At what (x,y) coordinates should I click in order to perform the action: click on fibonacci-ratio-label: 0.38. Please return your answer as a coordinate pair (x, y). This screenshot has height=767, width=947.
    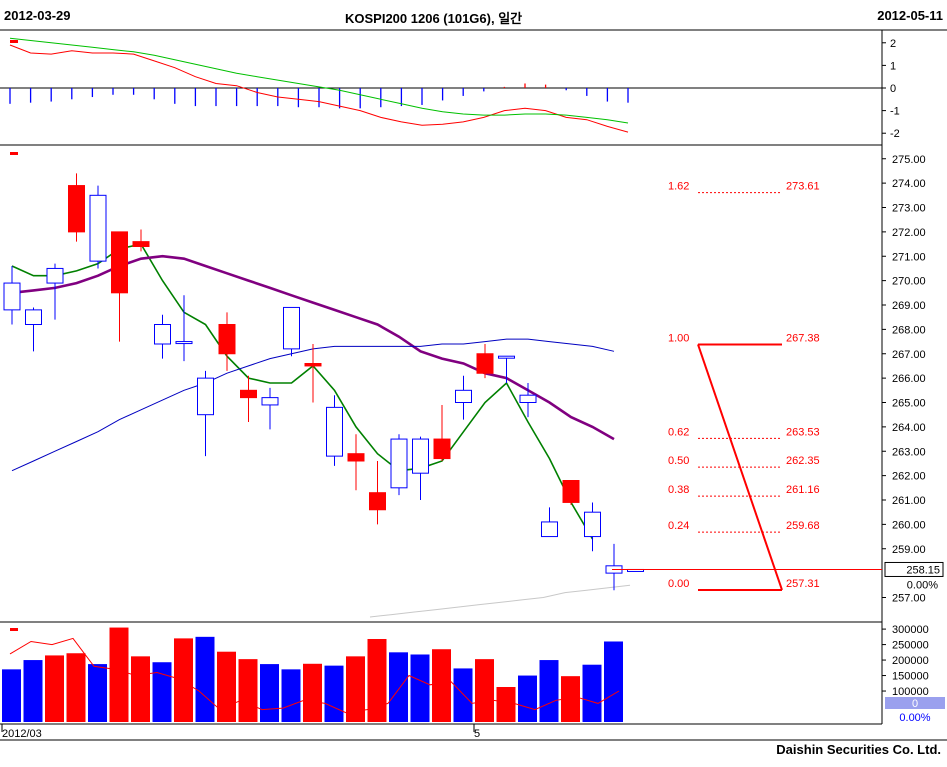
    Looking at the image, I should click on (678, 490).